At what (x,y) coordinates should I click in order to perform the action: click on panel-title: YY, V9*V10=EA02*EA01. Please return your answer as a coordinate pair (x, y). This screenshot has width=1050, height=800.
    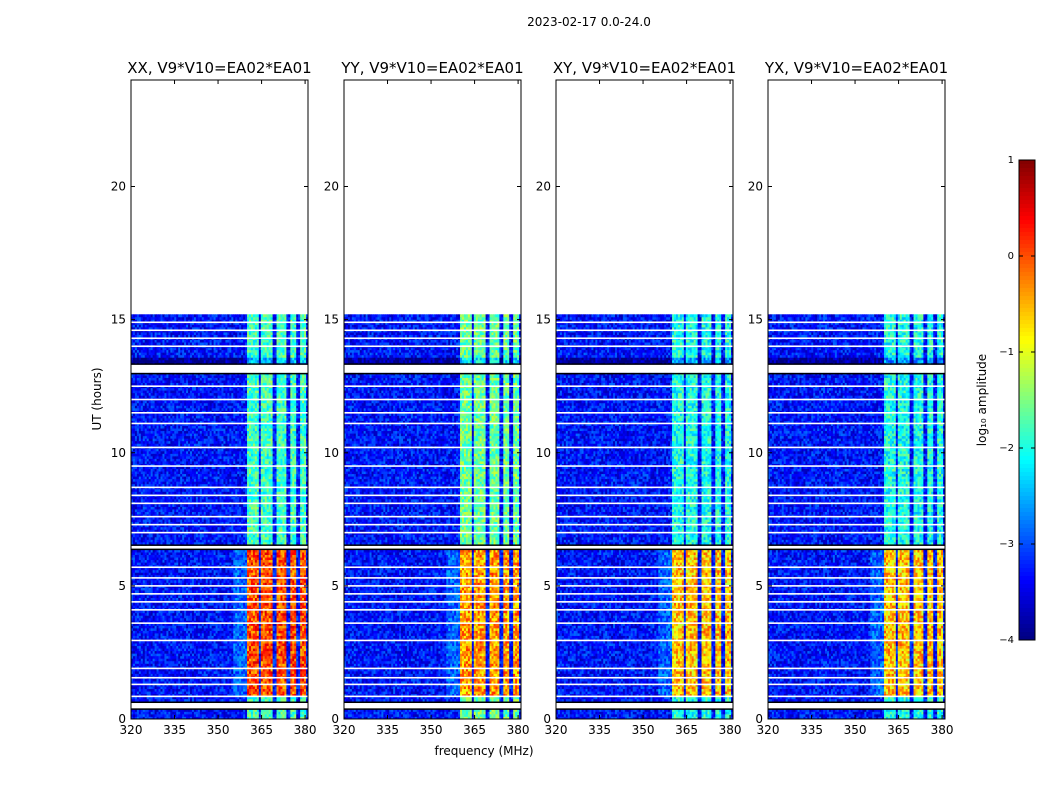
    Looking at the image, I should click on (431, 68).